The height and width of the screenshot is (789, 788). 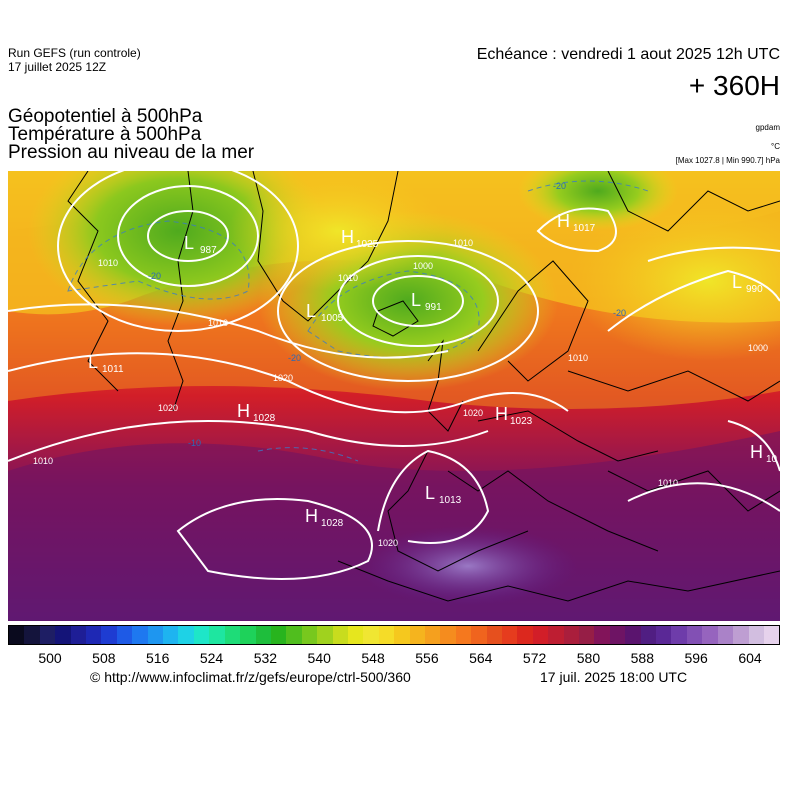 What do you see at coordinates (50, 658) in the screenshot?
I see `colorbar-tick-label: 500` at bounding box center [50, 658].